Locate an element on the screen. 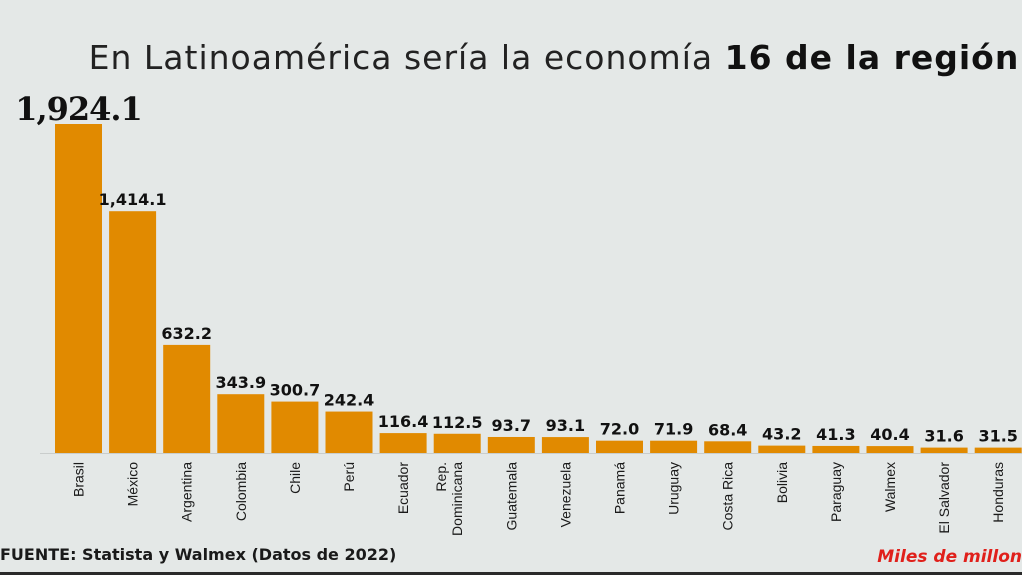 The width and height of the screenshot is (1022, 575). value-label-guatemala: 93.7 is located at coordinates (511, 425).